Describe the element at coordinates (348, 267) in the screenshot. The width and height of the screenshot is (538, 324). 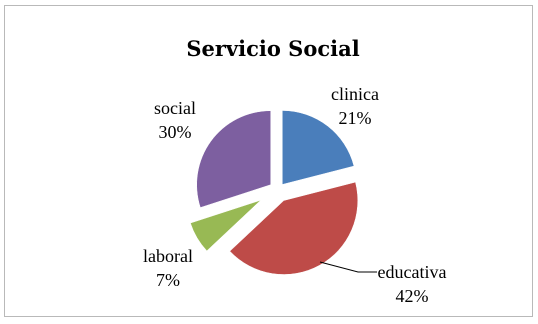
I see `leader-line-educativa` at that location.